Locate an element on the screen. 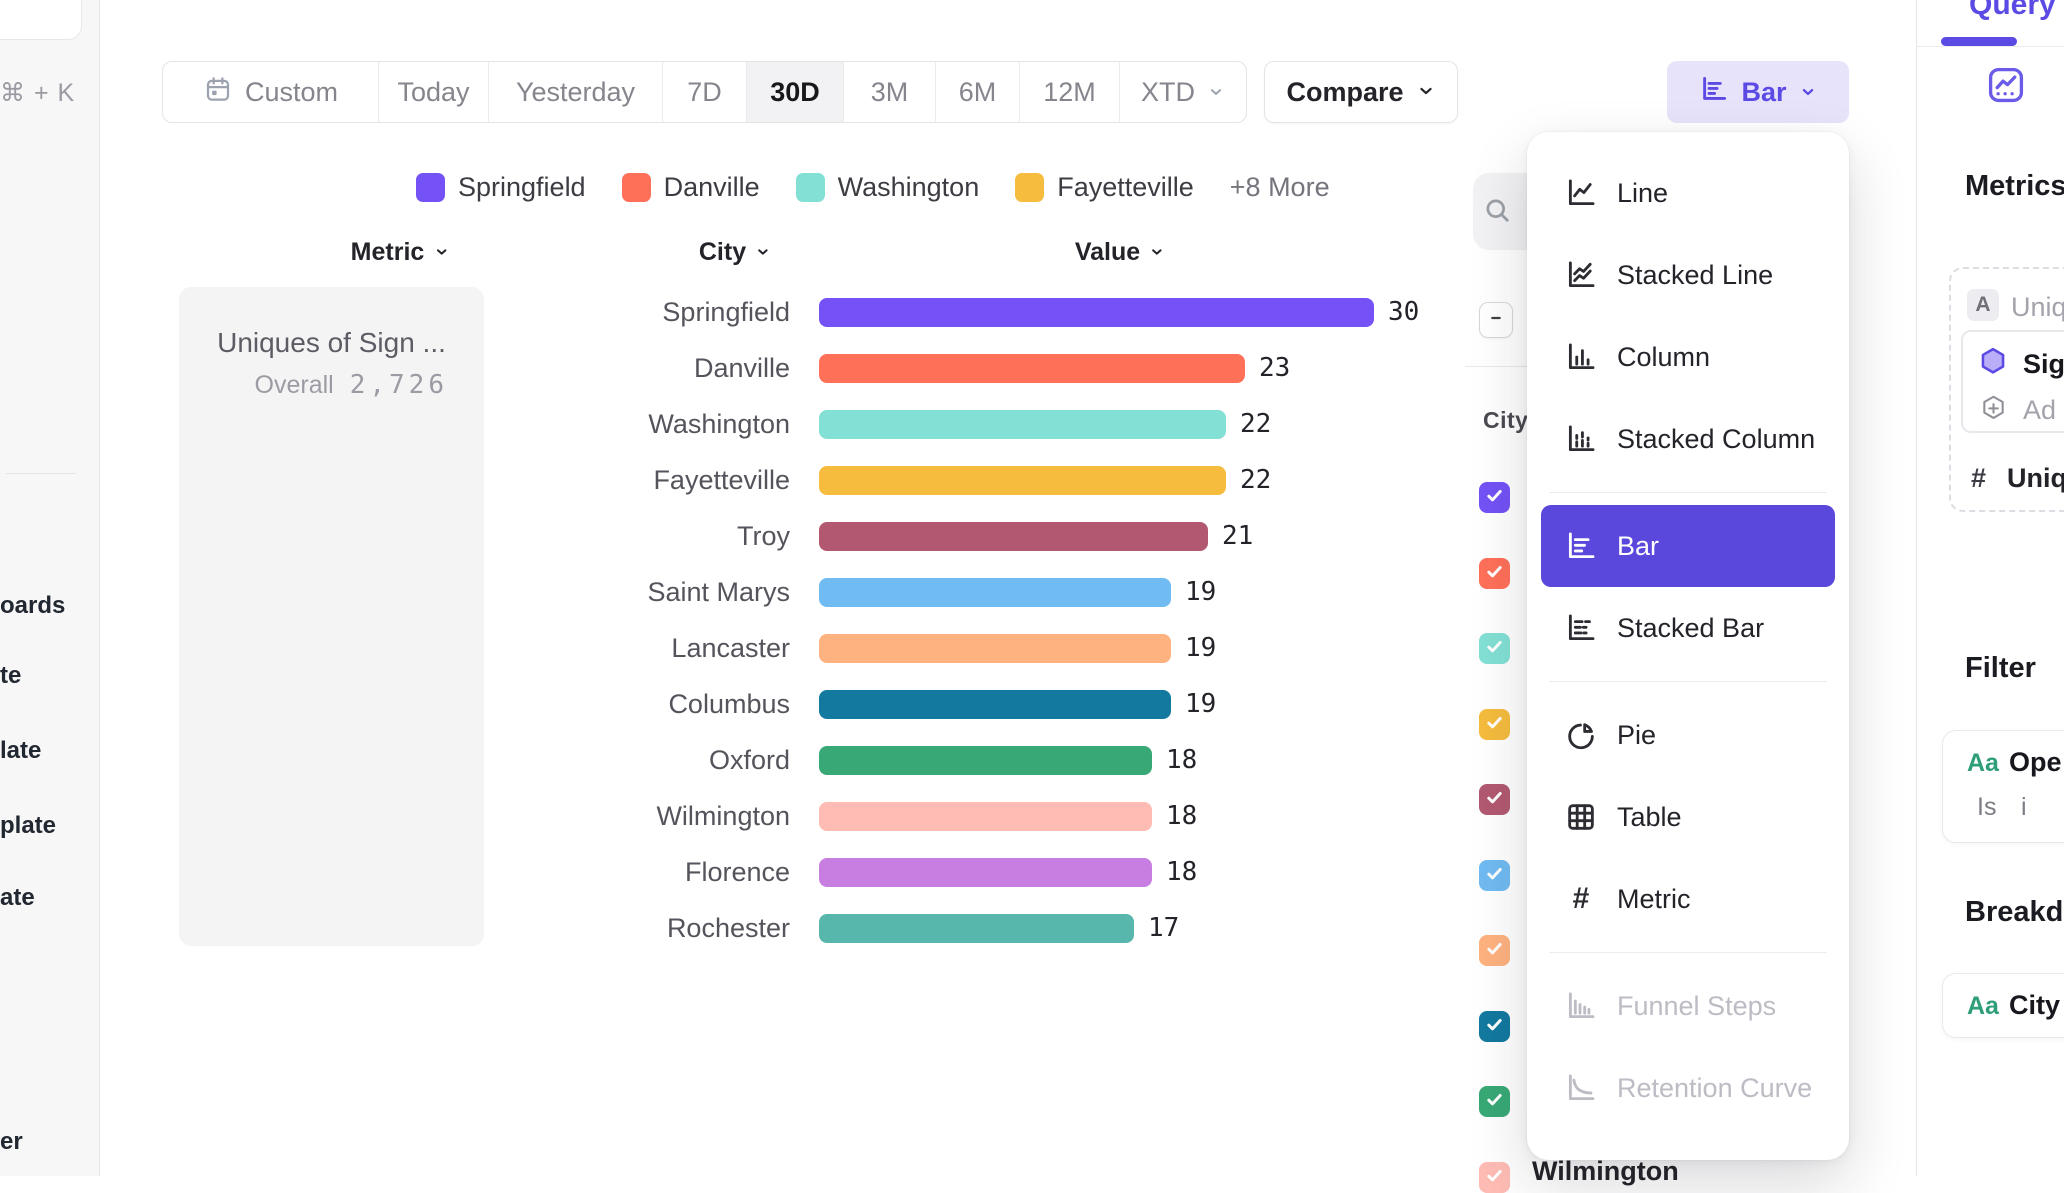 The height and width of the screenshot is (1193, 2064). range-7d: 7D is located at coordinates (705, 92).